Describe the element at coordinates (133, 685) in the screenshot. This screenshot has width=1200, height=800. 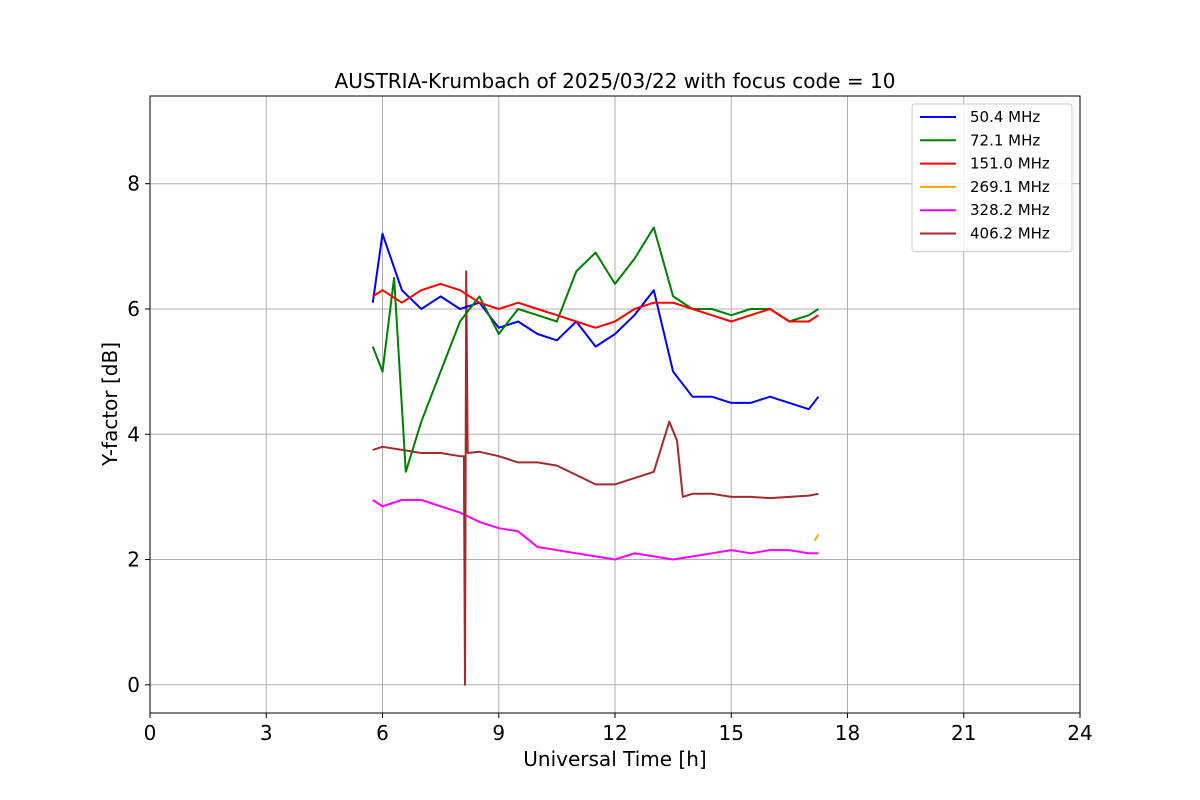
I see `y-tick-label: 0` at that location.